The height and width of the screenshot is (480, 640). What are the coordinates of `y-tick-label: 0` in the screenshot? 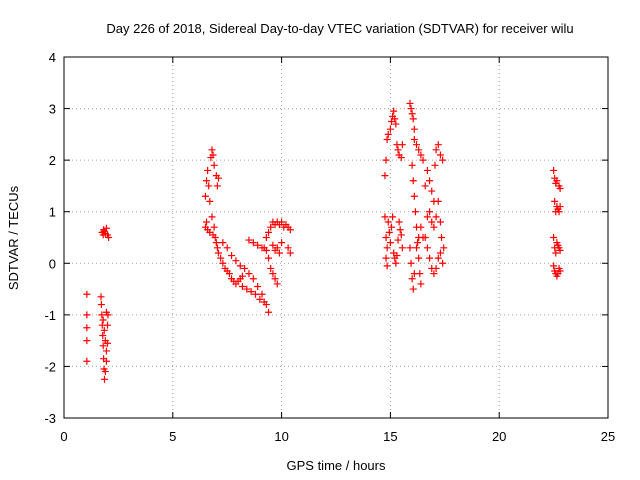 It's located at (52, 263).